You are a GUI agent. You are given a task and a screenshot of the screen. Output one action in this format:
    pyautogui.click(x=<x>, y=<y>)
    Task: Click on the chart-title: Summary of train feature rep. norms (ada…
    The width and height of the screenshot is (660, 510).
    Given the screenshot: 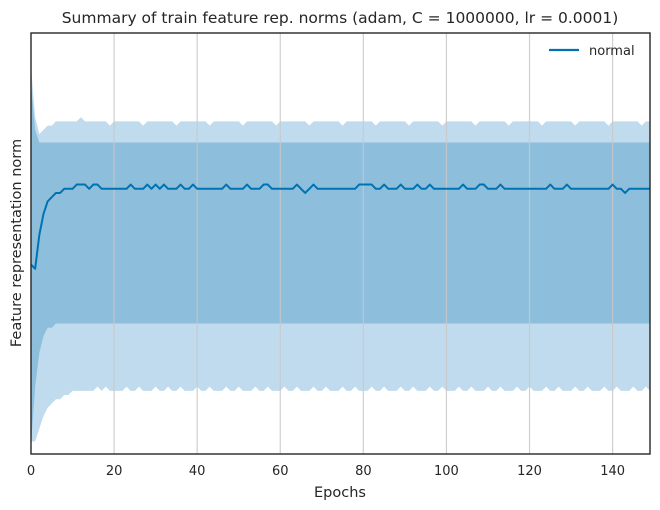 What is the action you would take?
    pyautogui.click(x=340, y=18)
    